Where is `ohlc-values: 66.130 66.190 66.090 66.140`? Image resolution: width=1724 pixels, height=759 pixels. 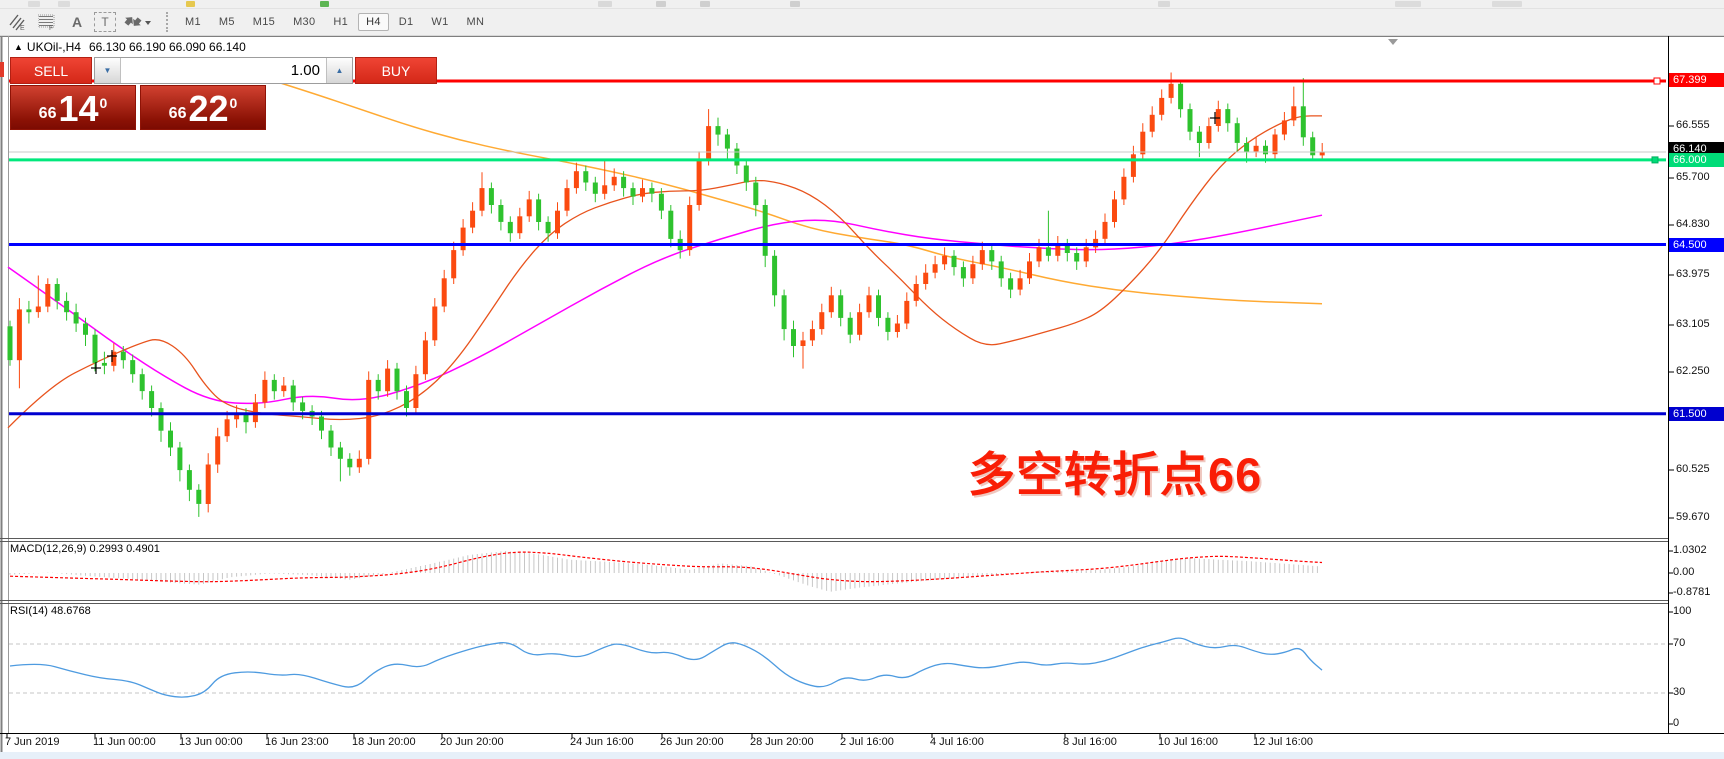
ohlc-values: 66.130 66.190 66.090 66.140 is located at coordinates (167, 47).